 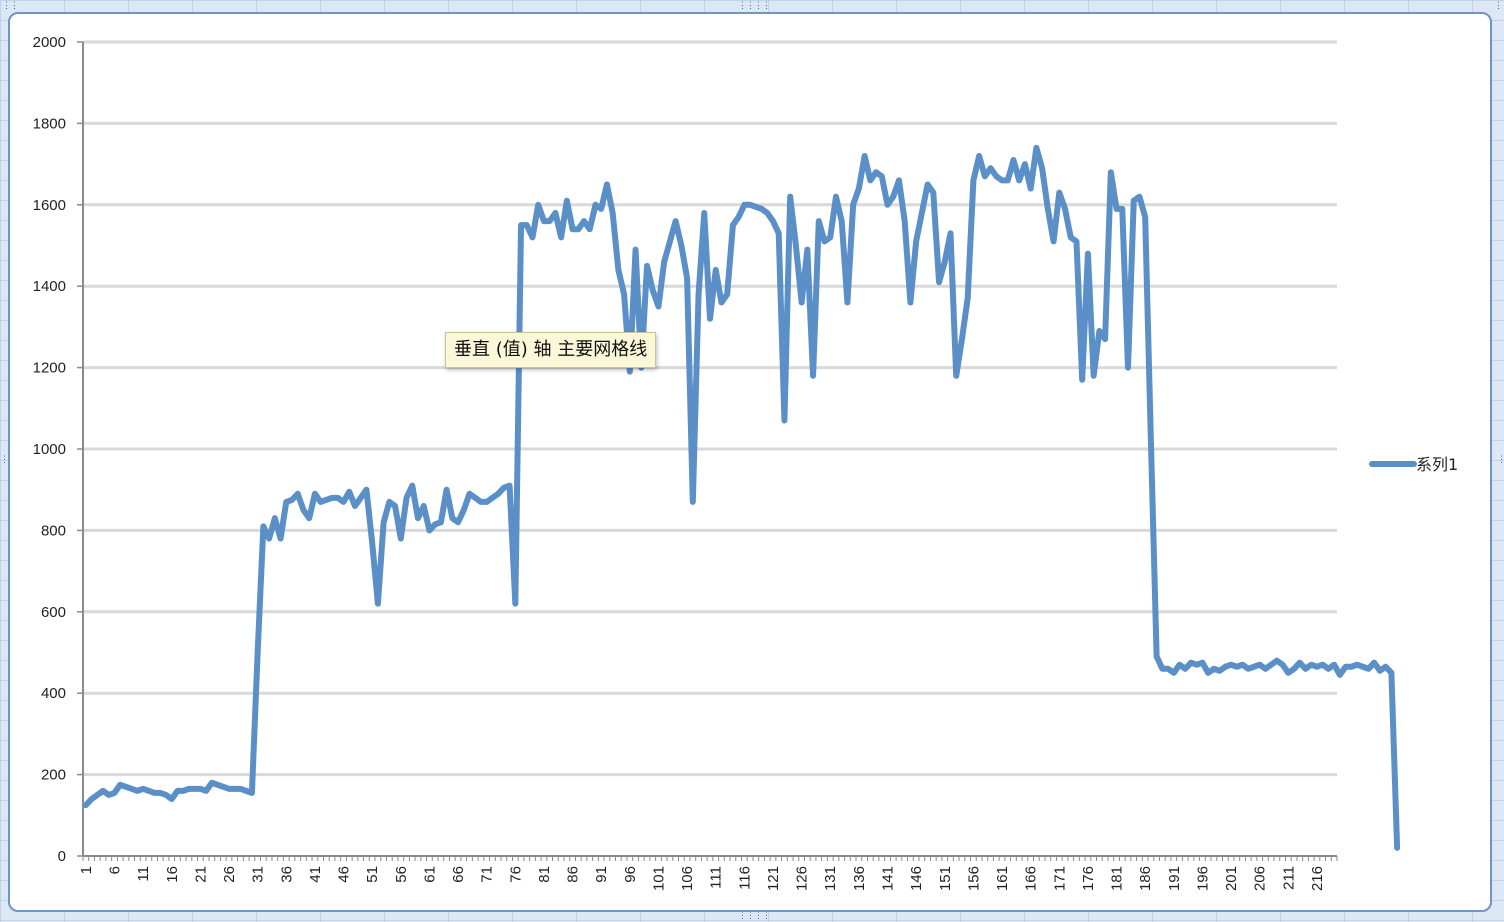 I want to click on y-tick-label-1600: 1600, so click(x=49, y=205).